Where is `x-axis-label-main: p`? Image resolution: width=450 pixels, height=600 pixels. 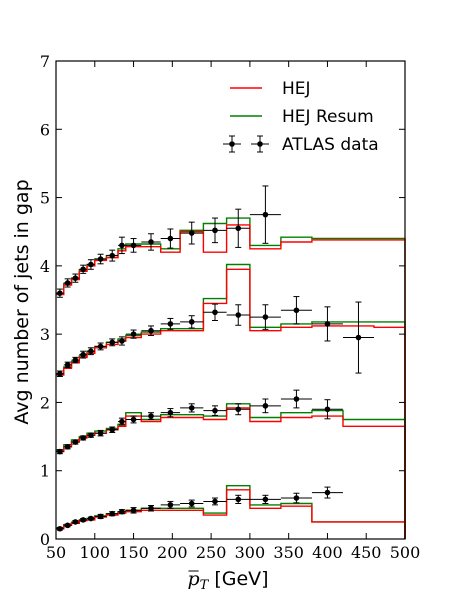 x-axis-label-main: p is located at coordinates (193, 579).